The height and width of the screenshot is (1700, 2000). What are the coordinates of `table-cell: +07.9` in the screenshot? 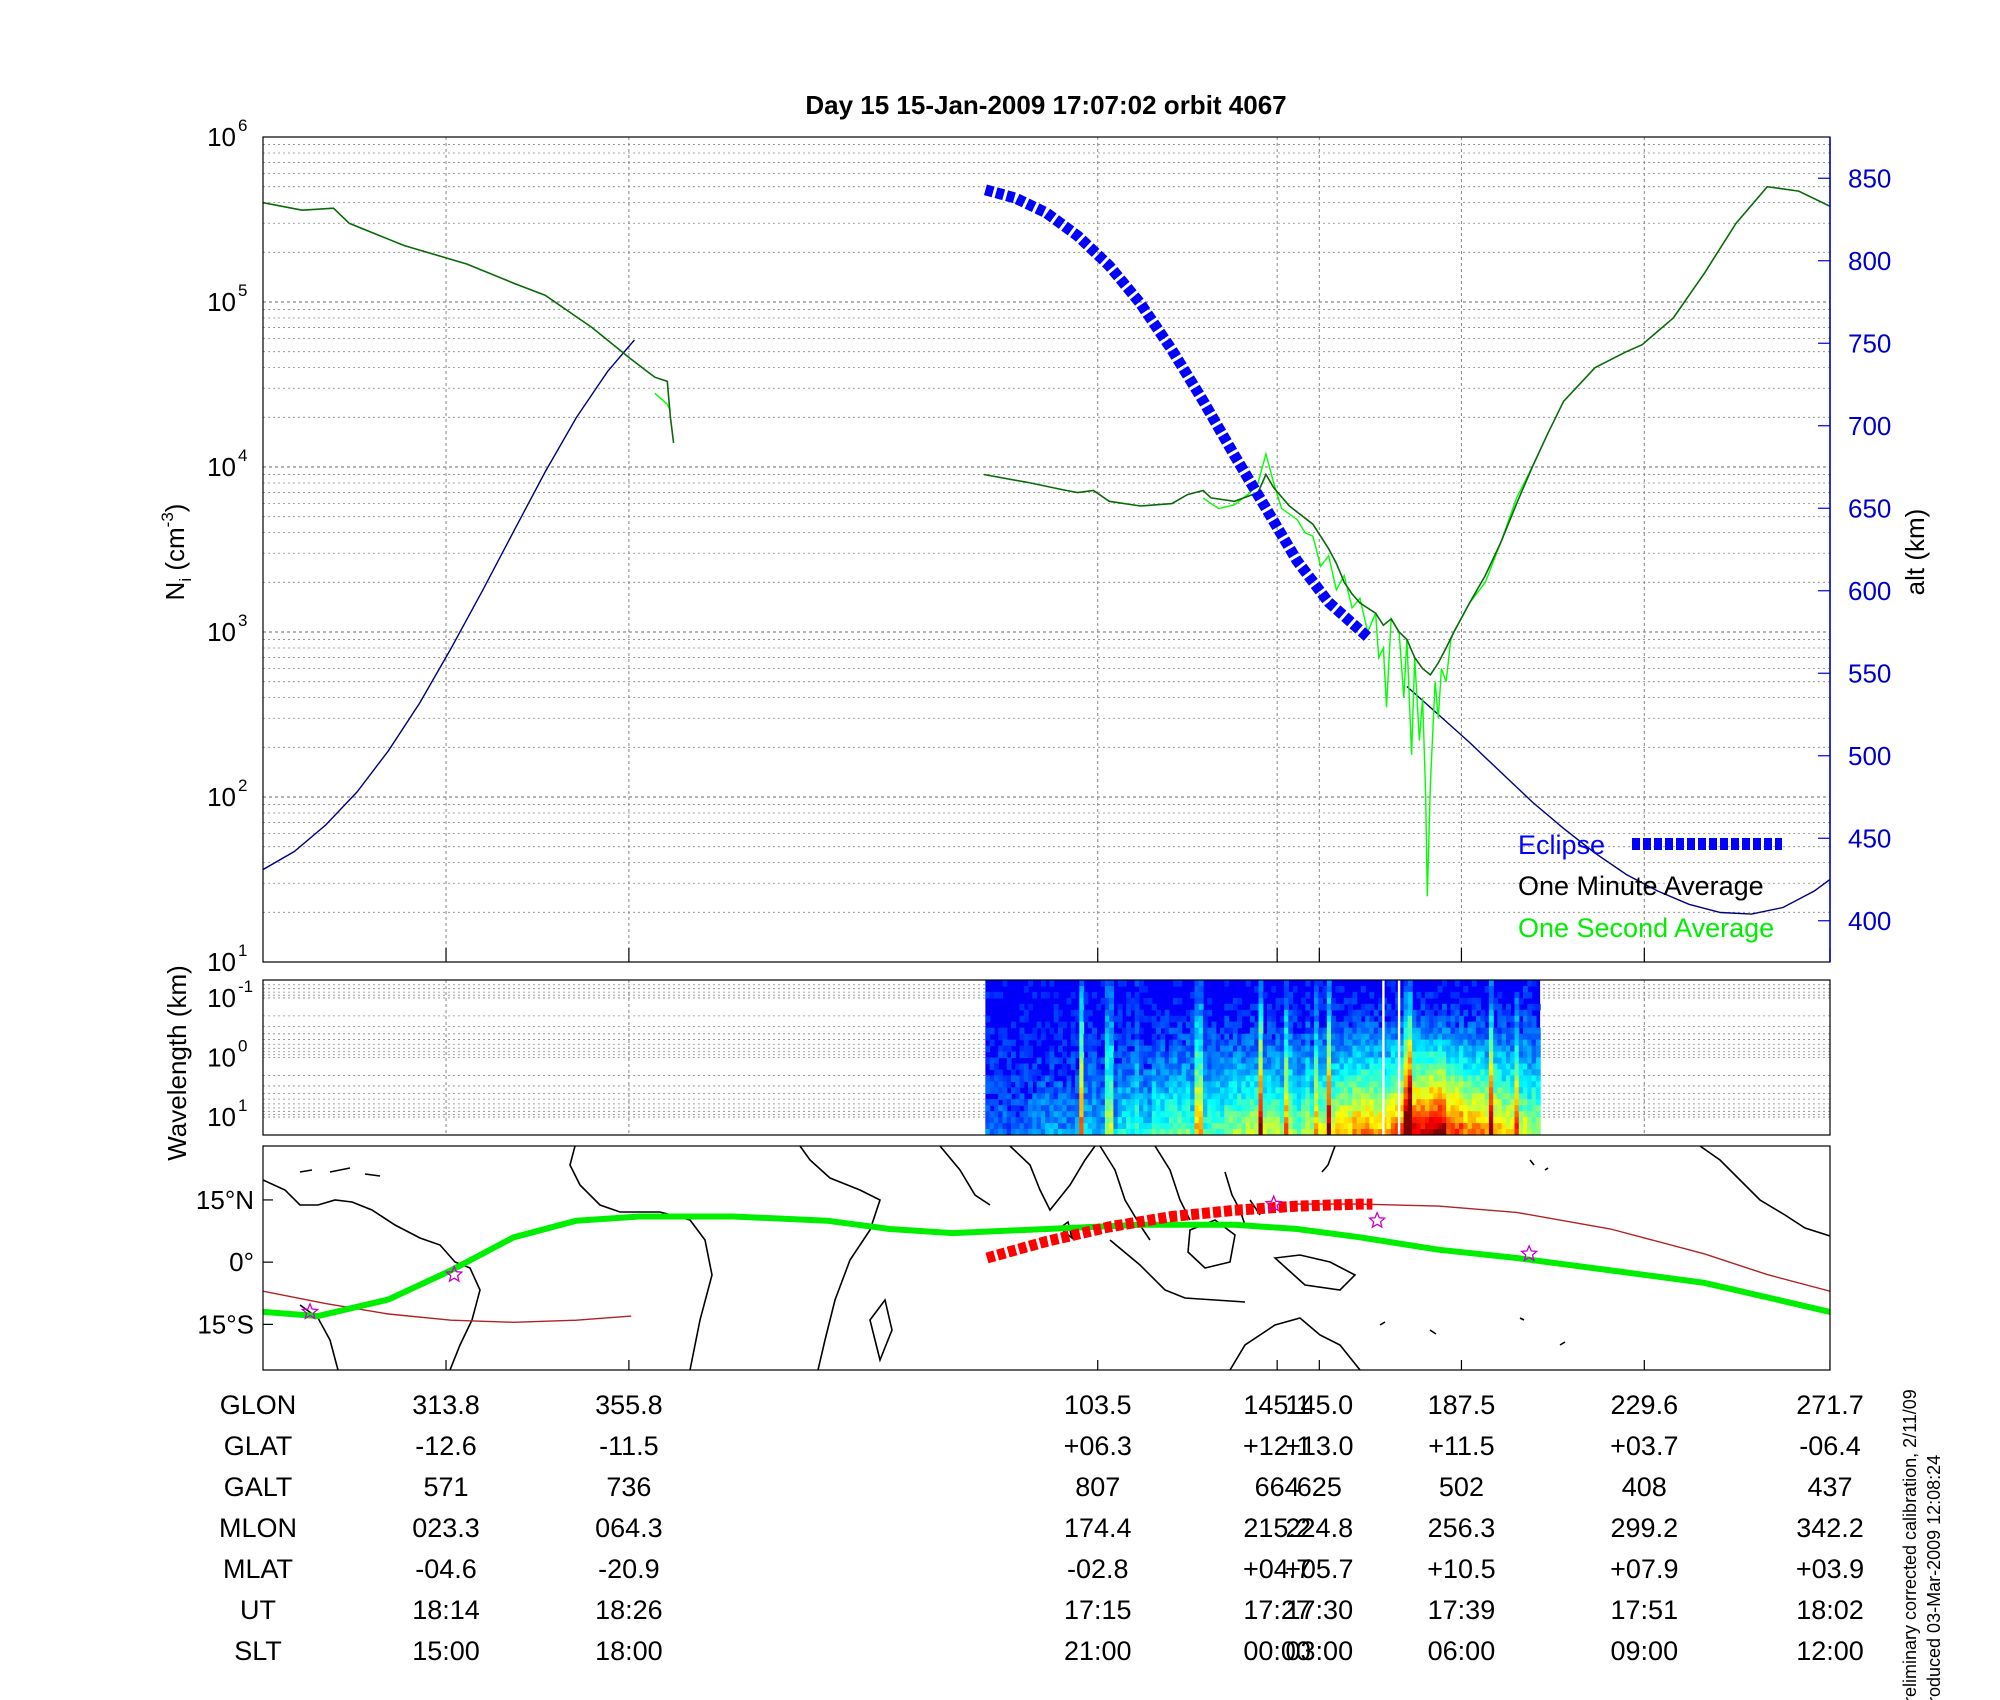 It's located at (1644, 1569).